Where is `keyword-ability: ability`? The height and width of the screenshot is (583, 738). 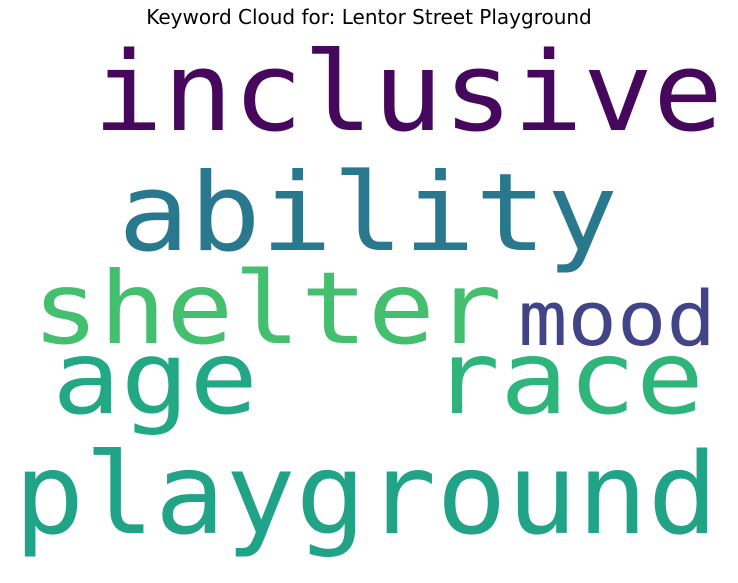
keyword-ability: ability is located at coordinates (368, 213).